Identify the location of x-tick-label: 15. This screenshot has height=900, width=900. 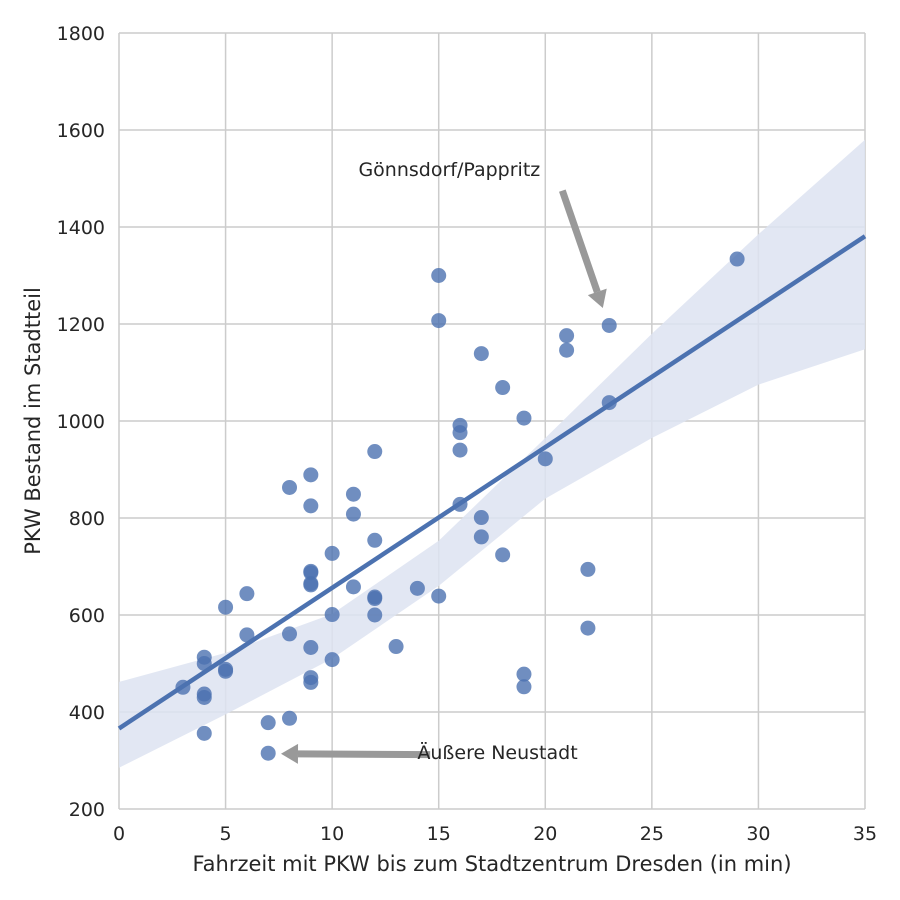
(439, 834).